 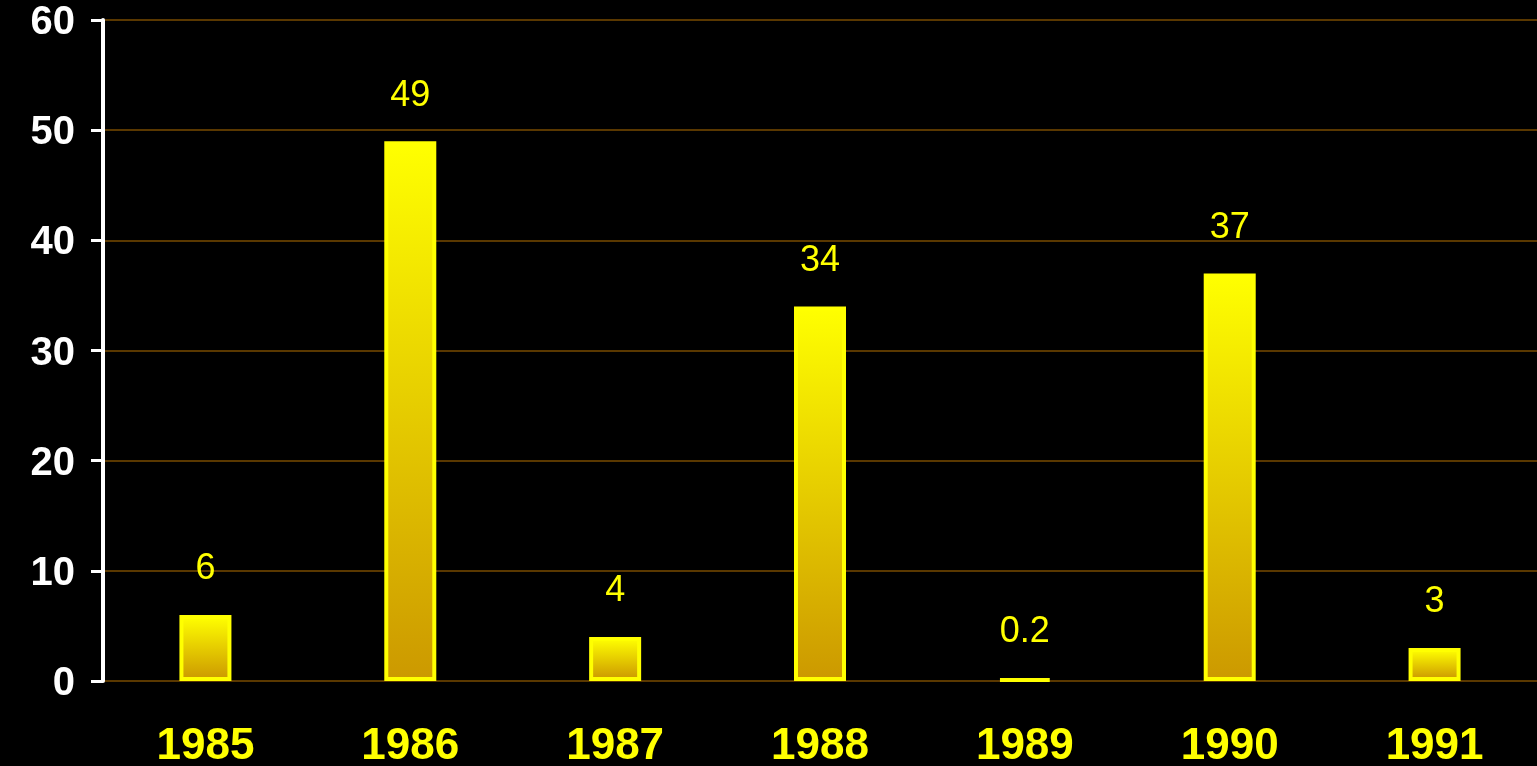 What do you see at coordinates (820, 742) in the screenshot?
I see `x-tick-label: 1988` at bounding box center [820, 742].